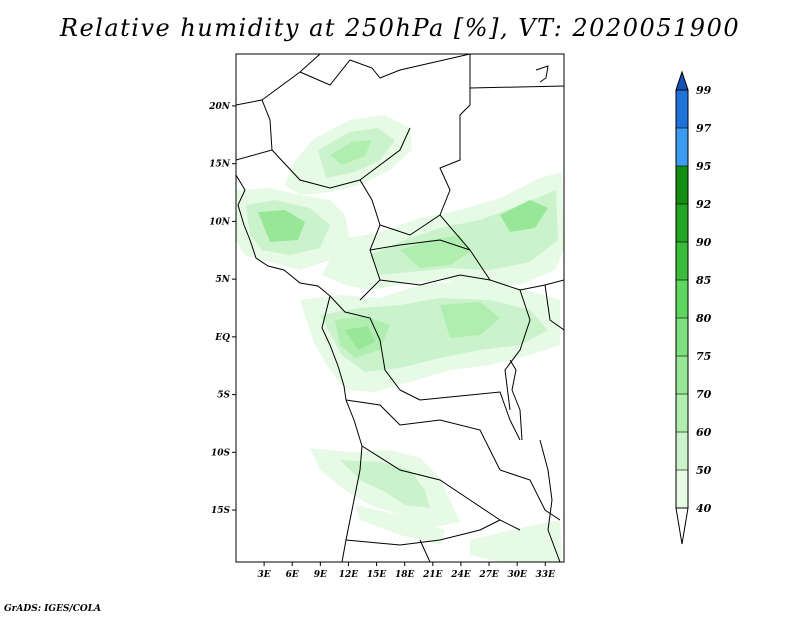 This screenshot has height=618, width=800. Describe the element at coordinates (221, 453) in the screenshot. I see `lat-tick-label: 10S` at that location.